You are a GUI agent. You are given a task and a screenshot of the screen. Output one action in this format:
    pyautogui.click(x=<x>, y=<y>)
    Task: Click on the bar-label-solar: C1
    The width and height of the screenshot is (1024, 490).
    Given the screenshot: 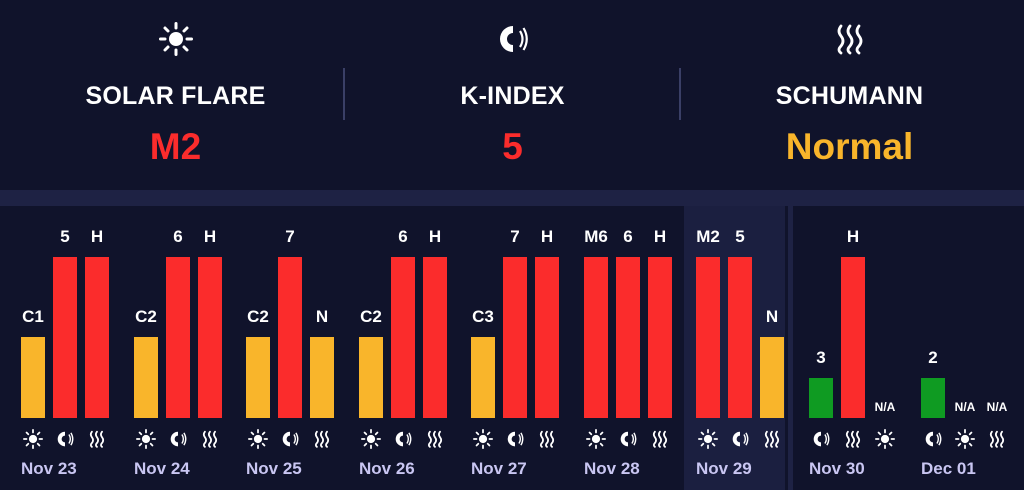 What is the action you would take?
    pyautogui.click(x=33, y=316)
    